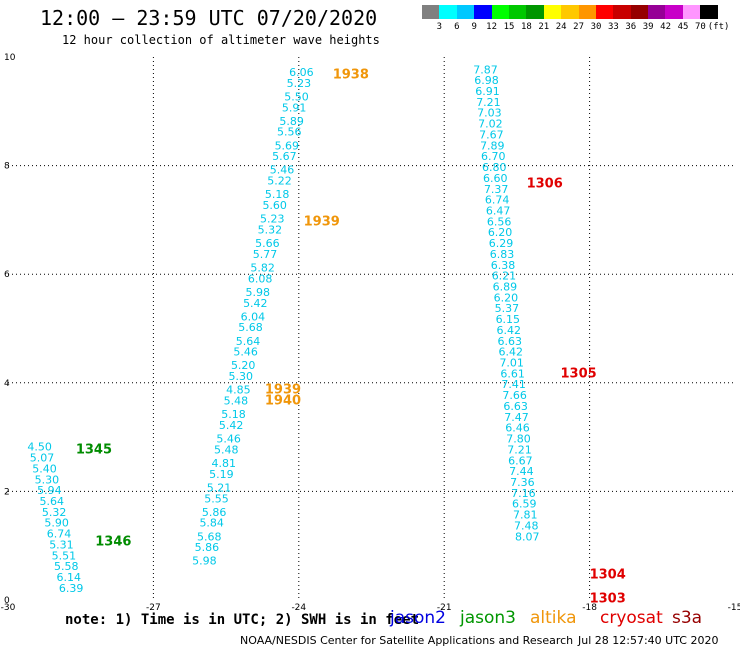 This screenshot has width=740, height=650. Describe the element at coordinates (211, 523) in the screenshot. I see `wave-height-label: 5.84` at that location.